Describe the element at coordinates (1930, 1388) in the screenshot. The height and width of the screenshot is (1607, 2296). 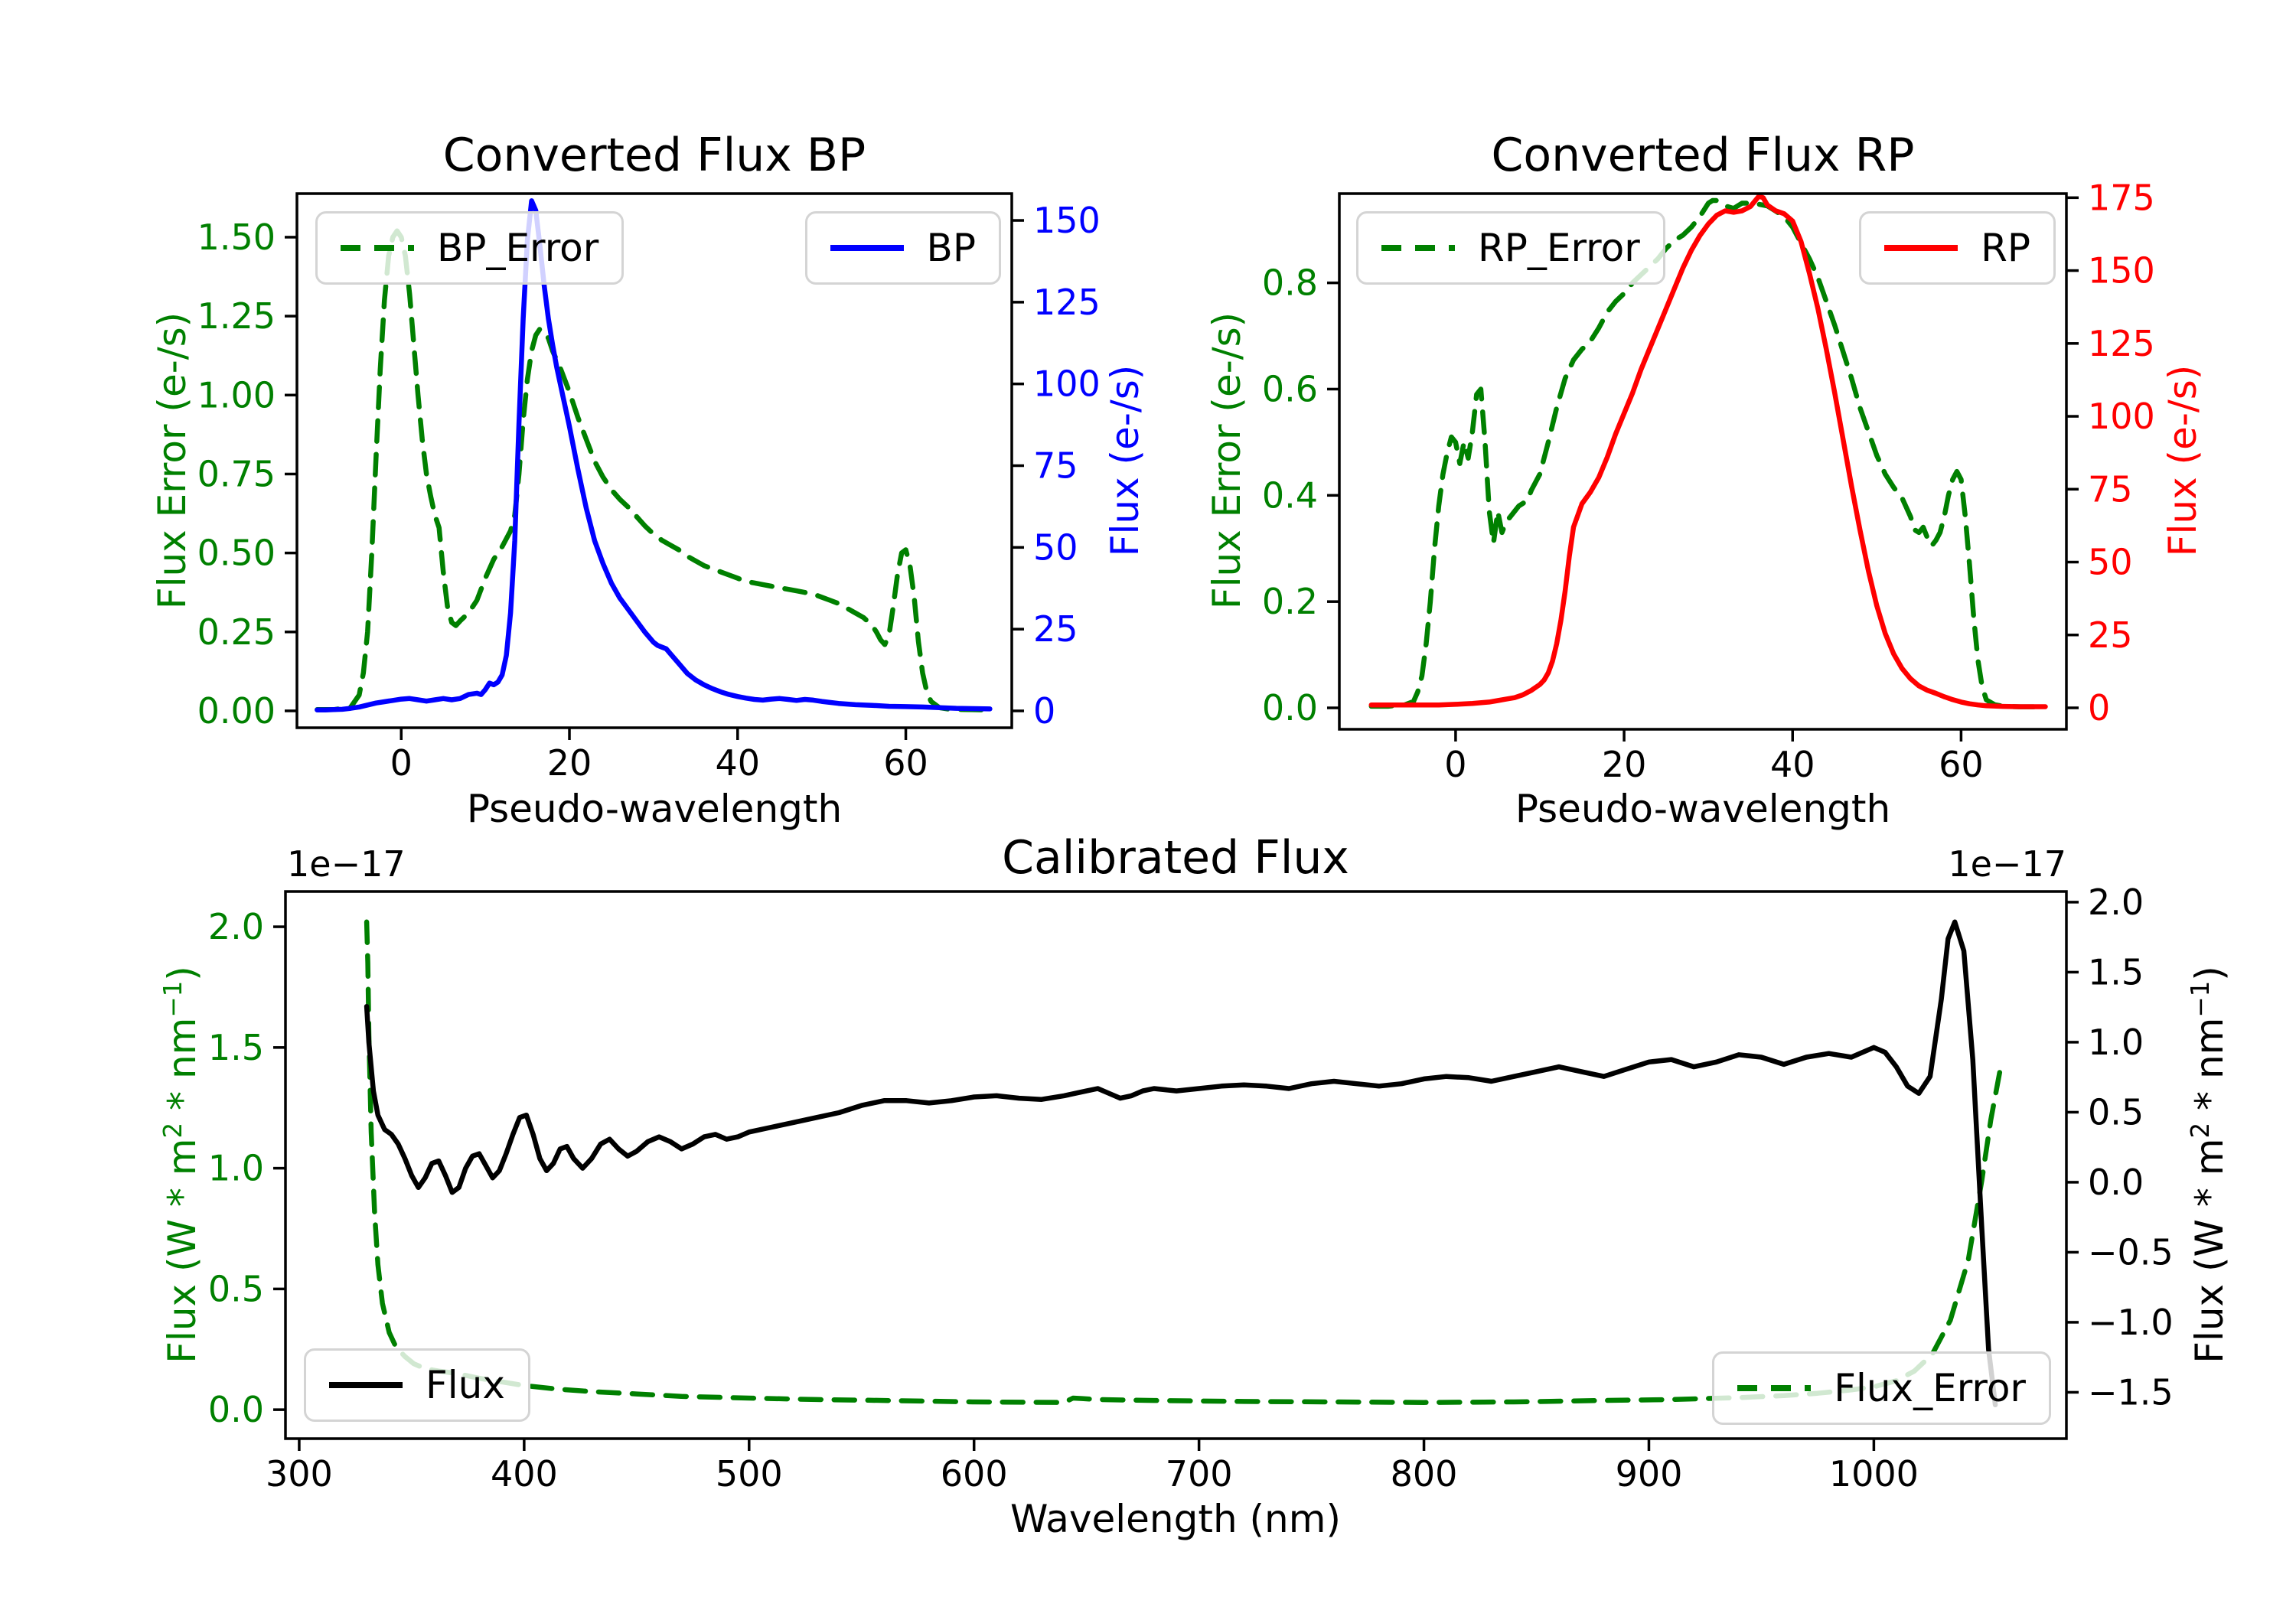
I see `flux-error-legend-label: Flux_Error` at that location.